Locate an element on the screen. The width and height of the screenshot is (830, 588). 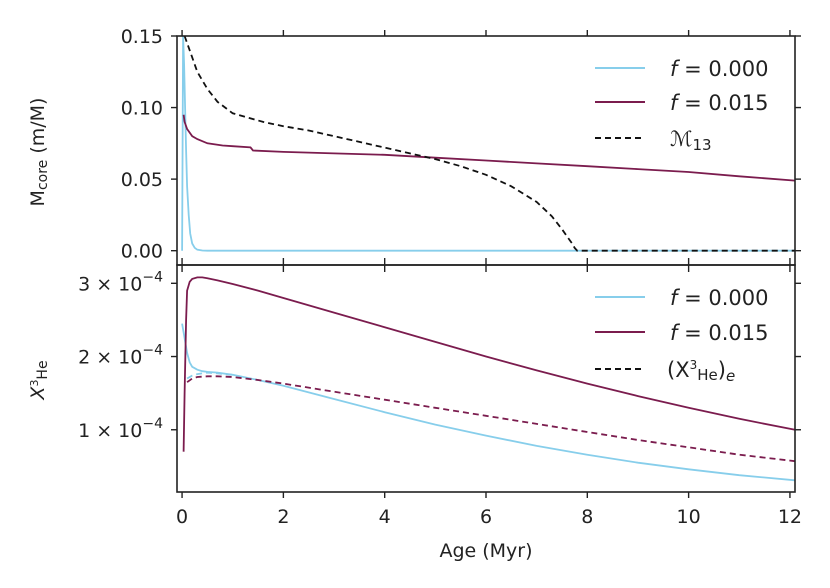
bottom-y-axis-label: X3He is located at coordinates (39, 380).